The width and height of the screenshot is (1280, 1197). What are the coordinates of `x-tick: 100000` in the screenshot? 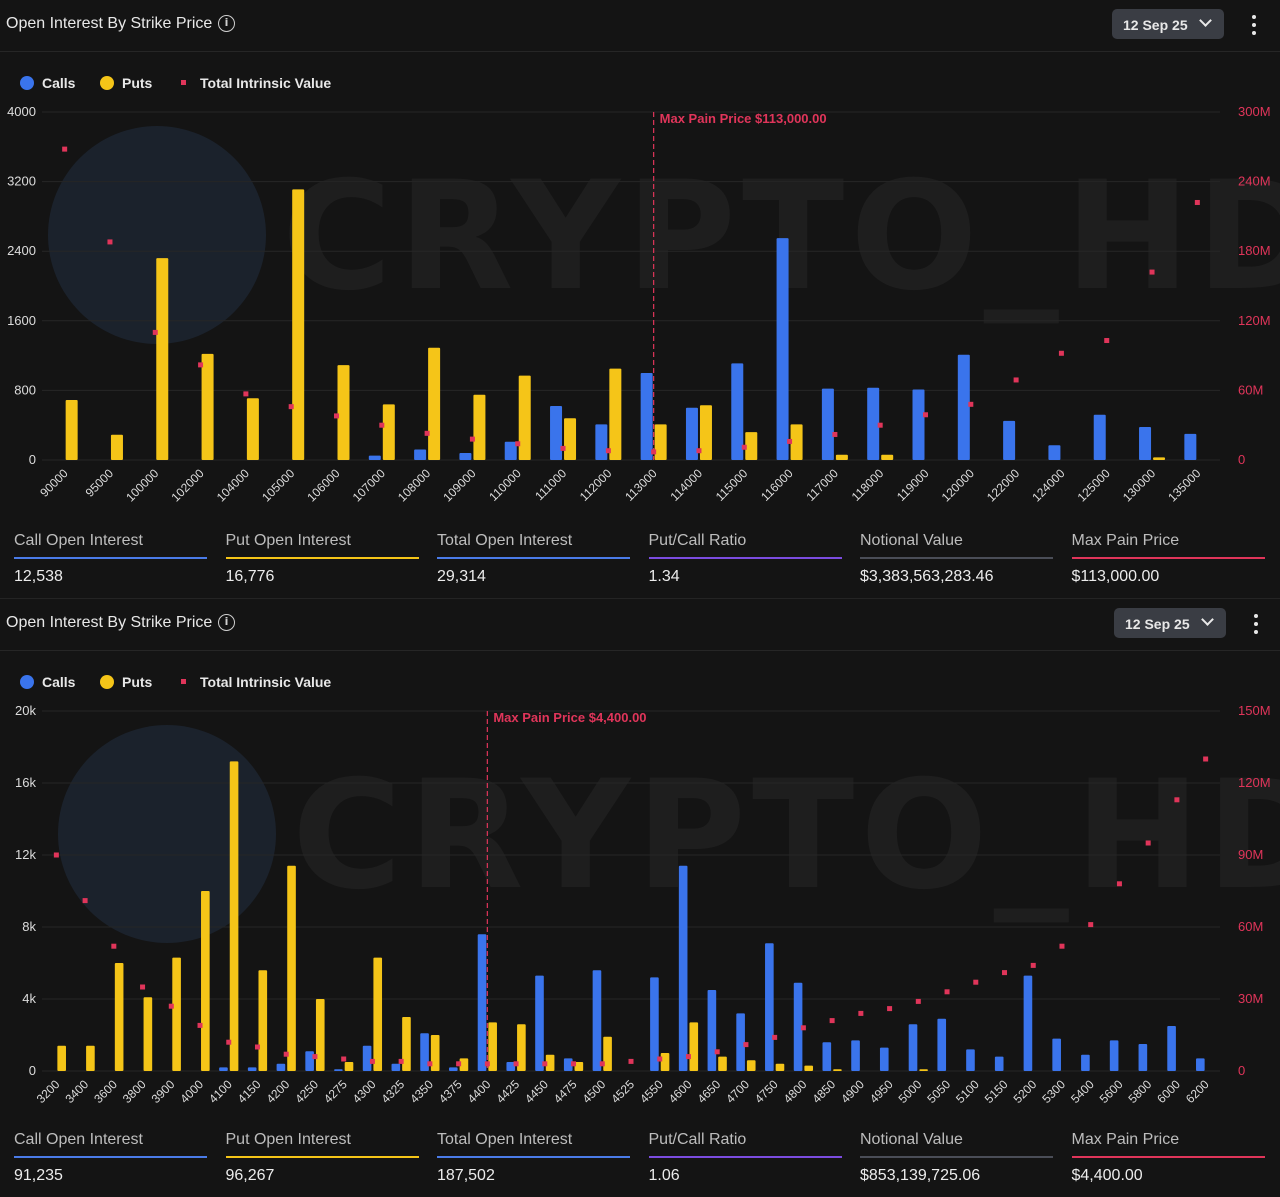 It's located at (142, 485).